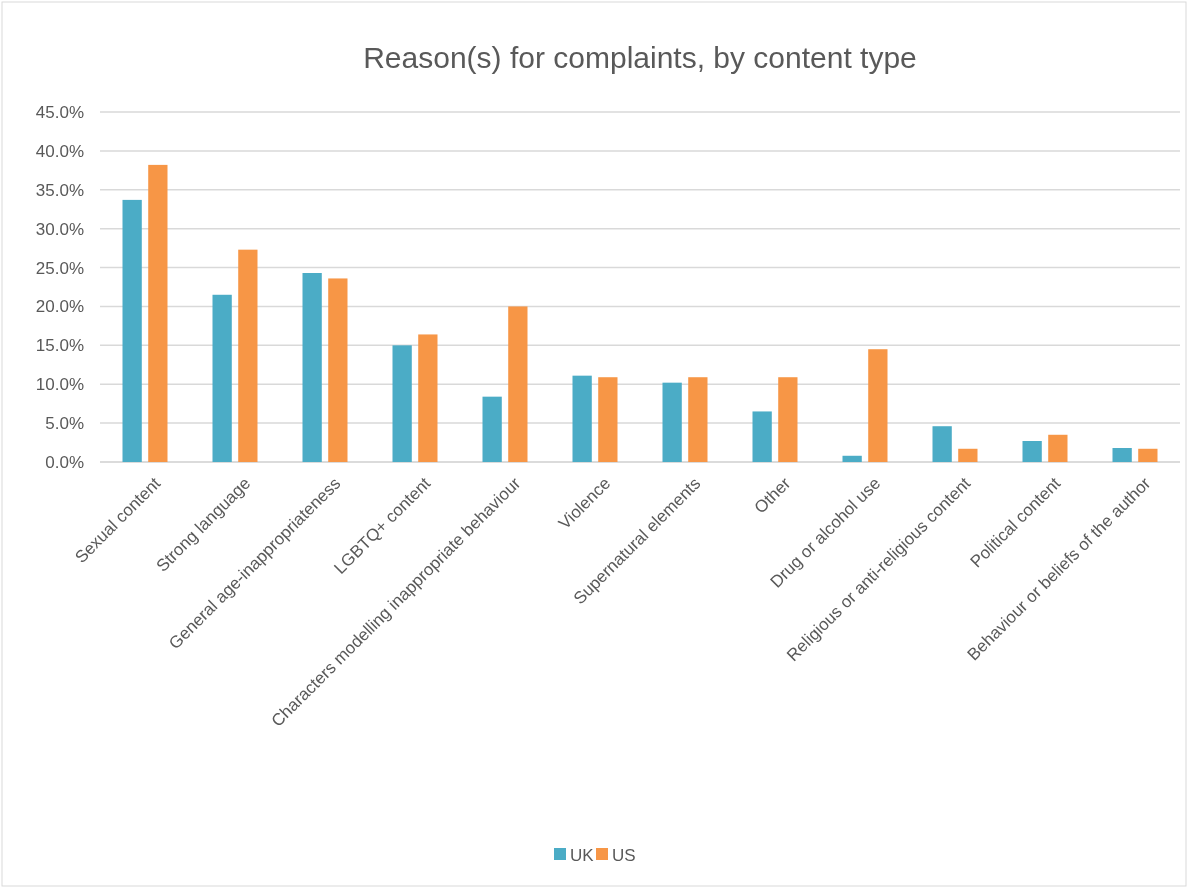 The width and height of the screenshot is (1192, 888). What do you see at coordinates (59, 307) in the screenshot?
I see `y-tick-label: 20.0%` at bounding box center [59, 307].